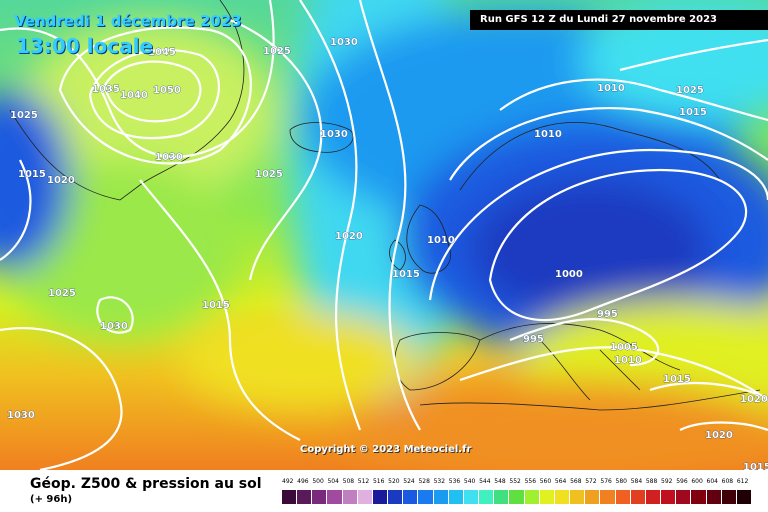  Describe the element at coordinates (636, 481) in the screenshot. I see `scale-label: 584` at that location.